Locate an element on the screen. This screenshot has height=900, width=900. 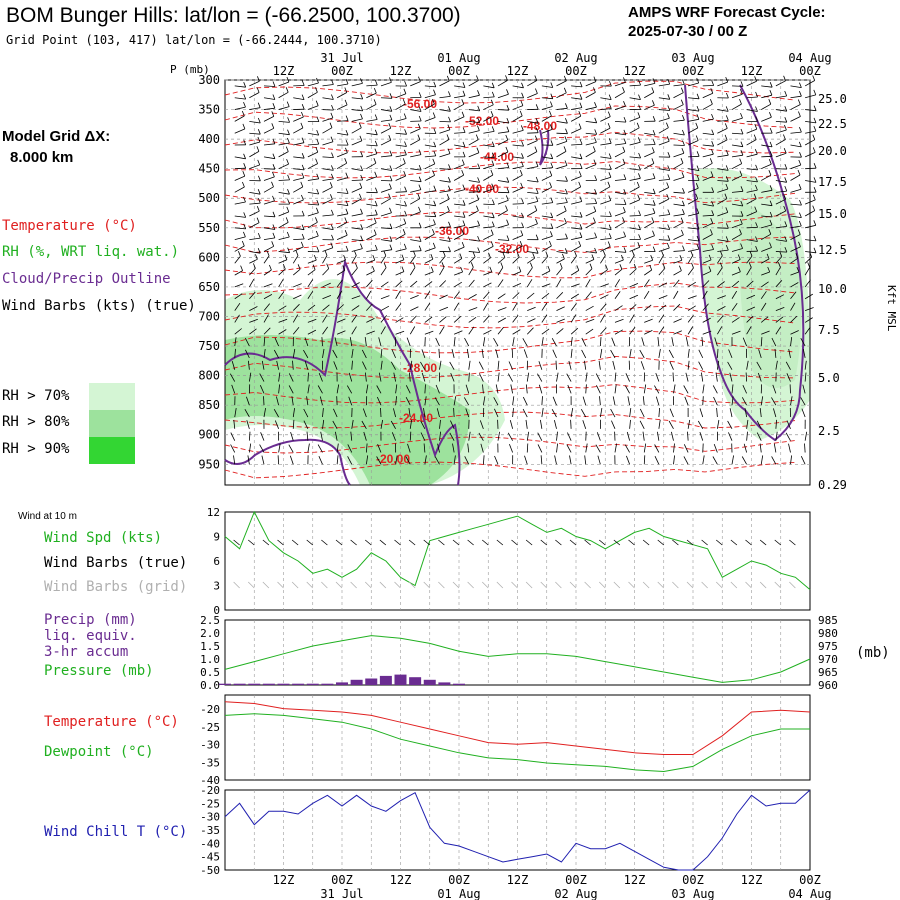
chill-tick-label: -20 is located at coordinates (210, 790).